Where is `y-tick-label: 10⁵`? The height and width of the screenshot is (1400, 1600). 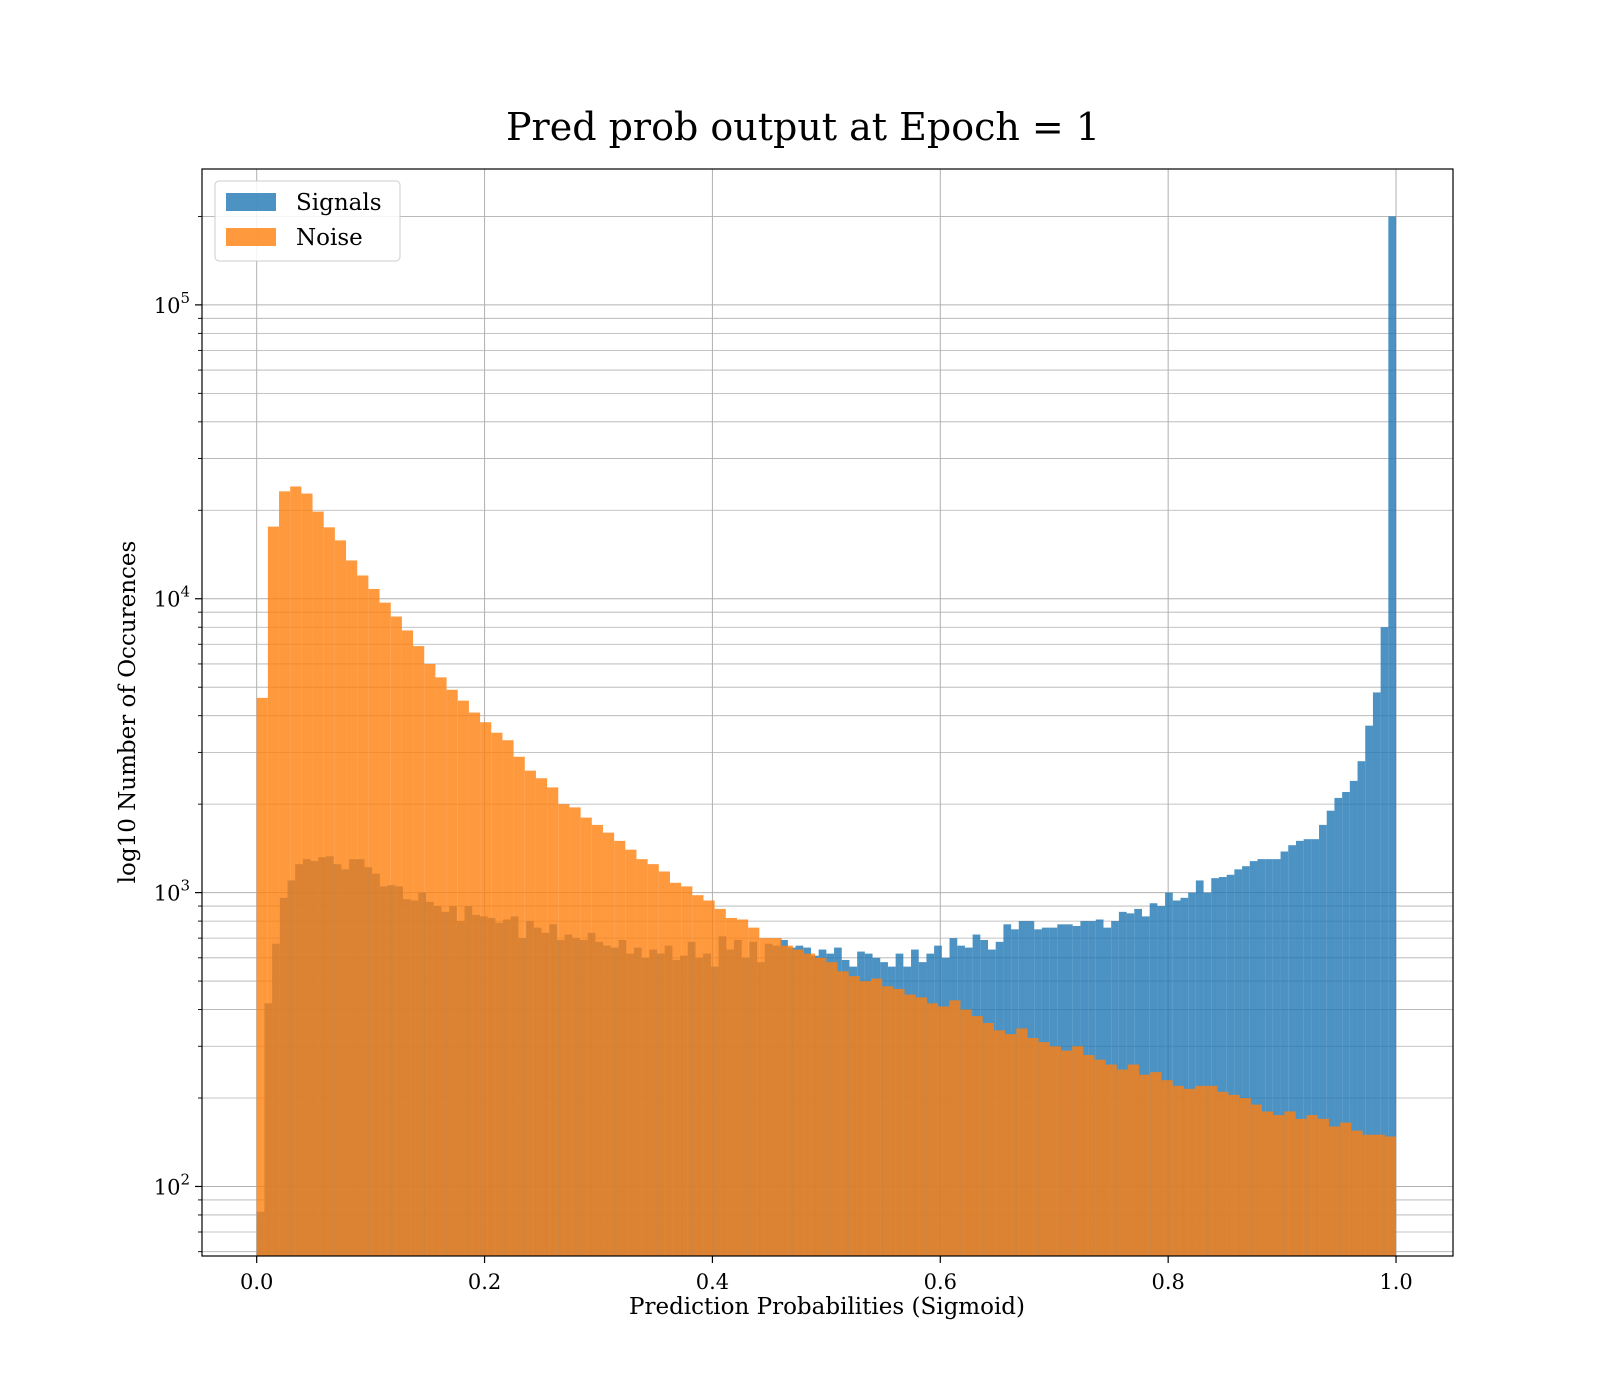
y-tick-label: 10⁵ is located at coordinates (172, 303).